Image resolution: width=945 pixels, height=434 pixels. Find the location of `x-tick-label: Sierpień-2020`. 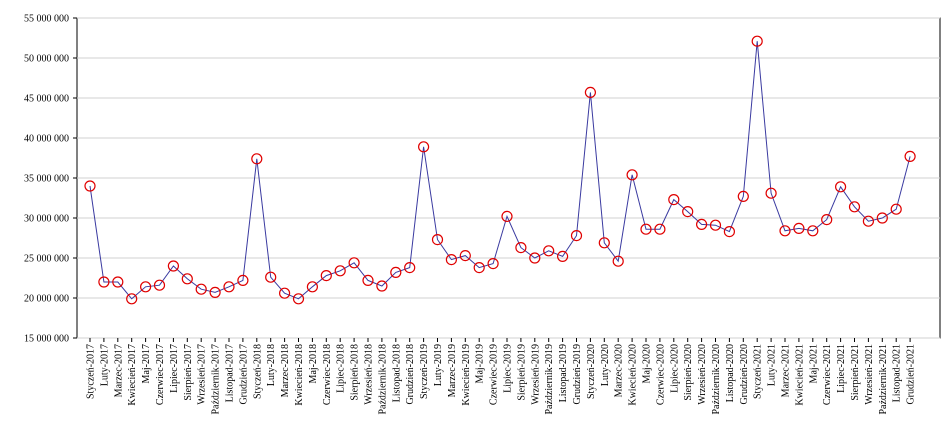

x-tick-label: Sierpień-2020 is located at coordinates (688, 372).